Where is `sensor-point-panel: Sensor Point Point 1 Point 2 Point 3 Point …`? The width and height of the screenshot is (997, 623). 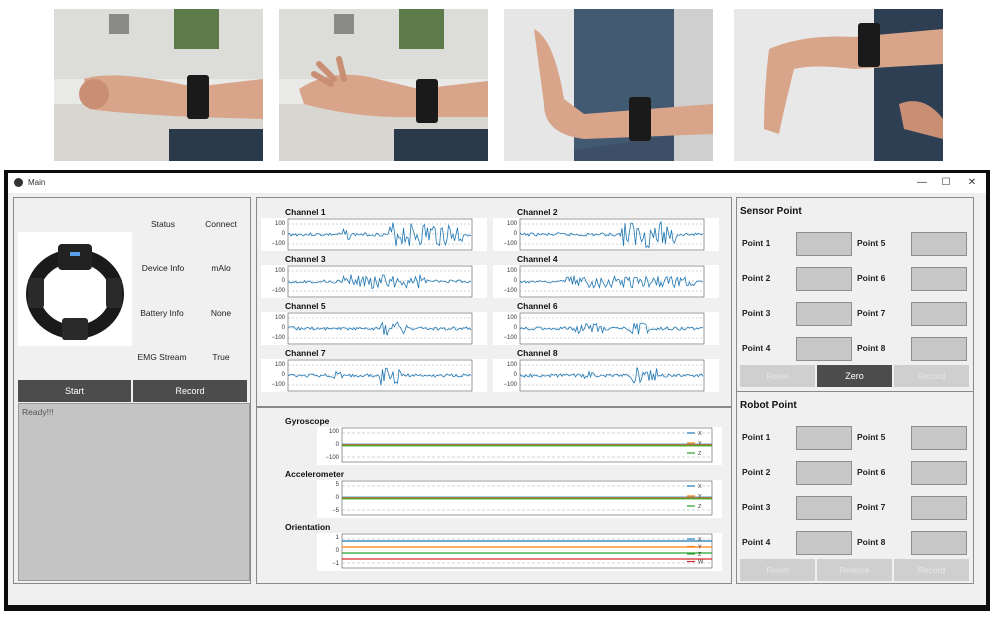 sensor-point-panel: Sensor Point Point 1 Point 2 Point 3 Point … is located at coordinates (855, 294).